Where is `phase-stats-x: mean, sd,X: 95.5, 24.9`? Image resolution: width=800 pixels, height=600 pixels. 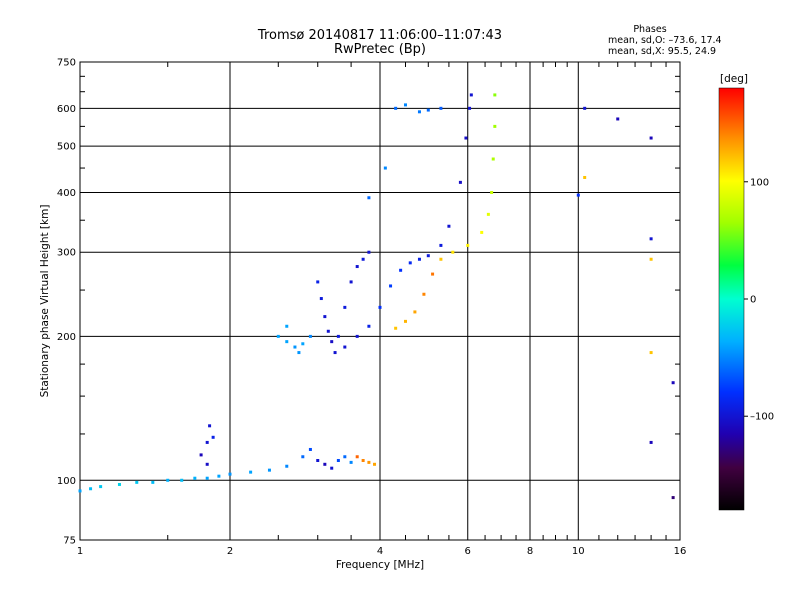 phase-stats-x: mean, sd,X: 95.5, 24.9 is located at coordinates (662, 51).